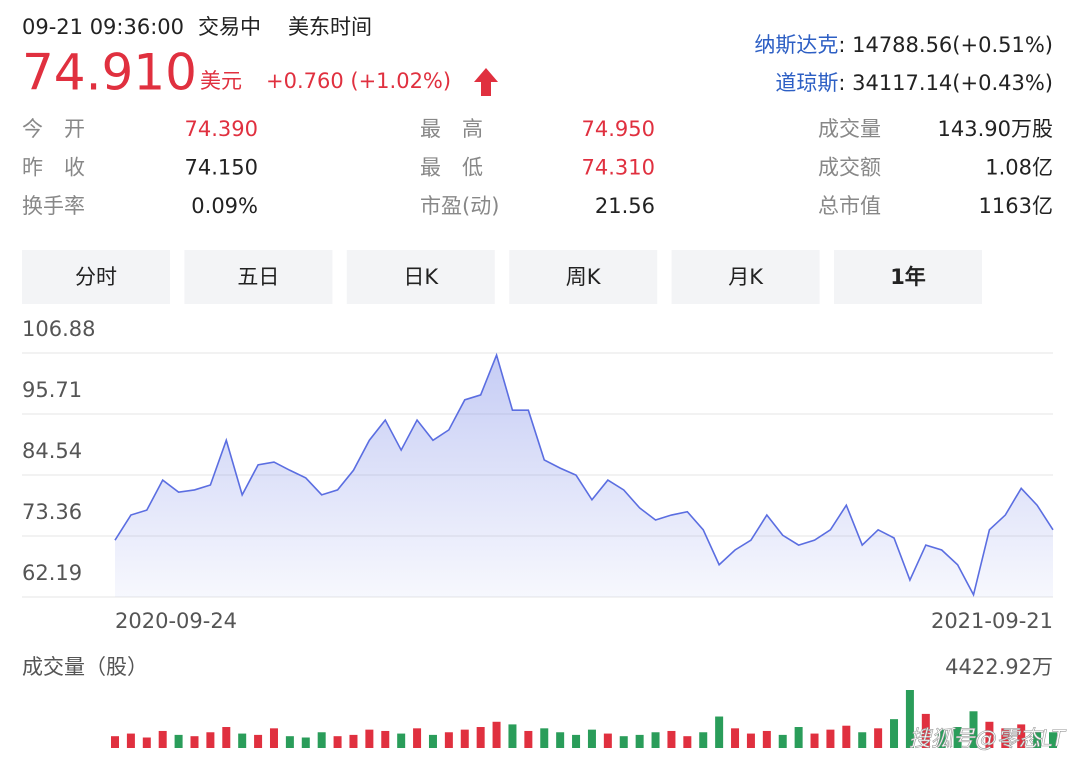  Describe the element at coordinates (53, 129) in the screenshot. I see `stat-label: 今 开` at that location.